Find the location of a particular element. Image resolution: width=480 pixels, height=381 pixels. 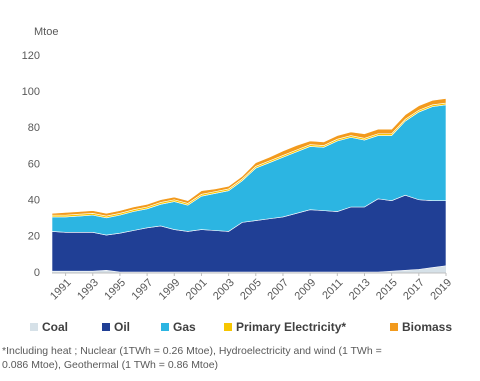

x-tick-label: 1999 is located at coordinates (170, 290).